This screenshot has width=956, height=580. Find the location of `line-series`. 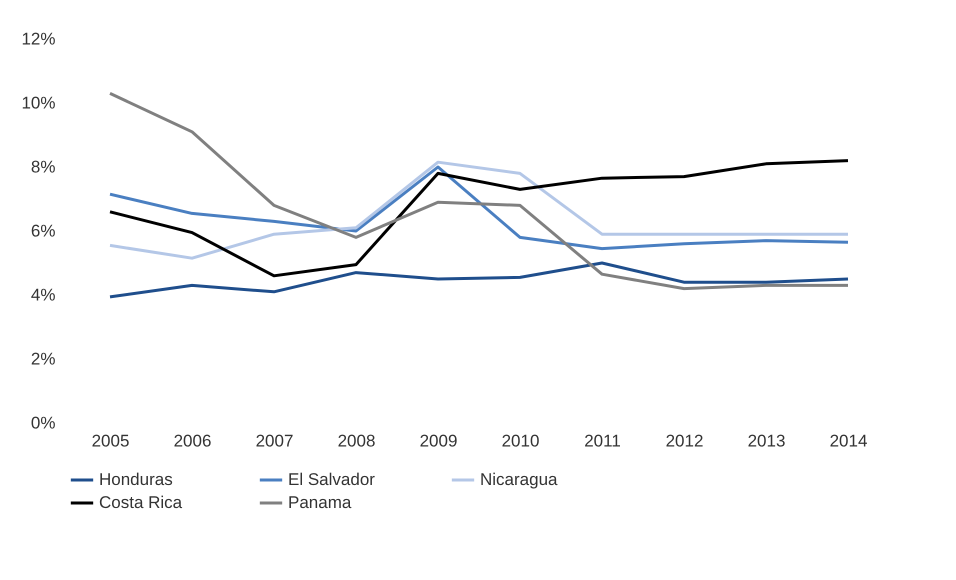

line-series is located at coordinates (479, 280).